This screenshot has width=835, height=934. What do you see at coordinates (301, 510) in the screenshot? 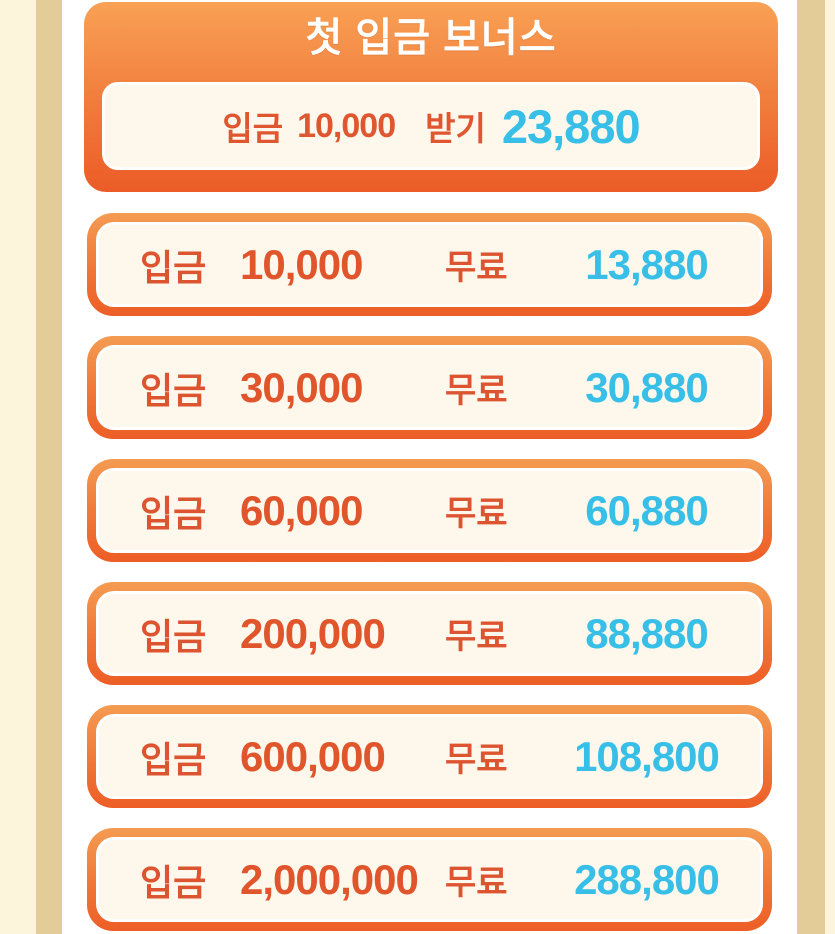
I see `deposit-amount: 60,000` at bounding box center [301, 510].